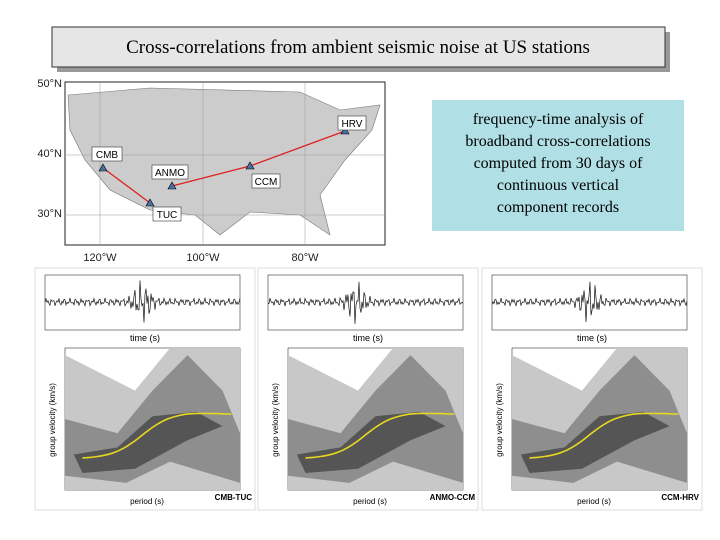 This screenshot has height=540, width=720. I want to click on note-line: component records, so click(558, 207).